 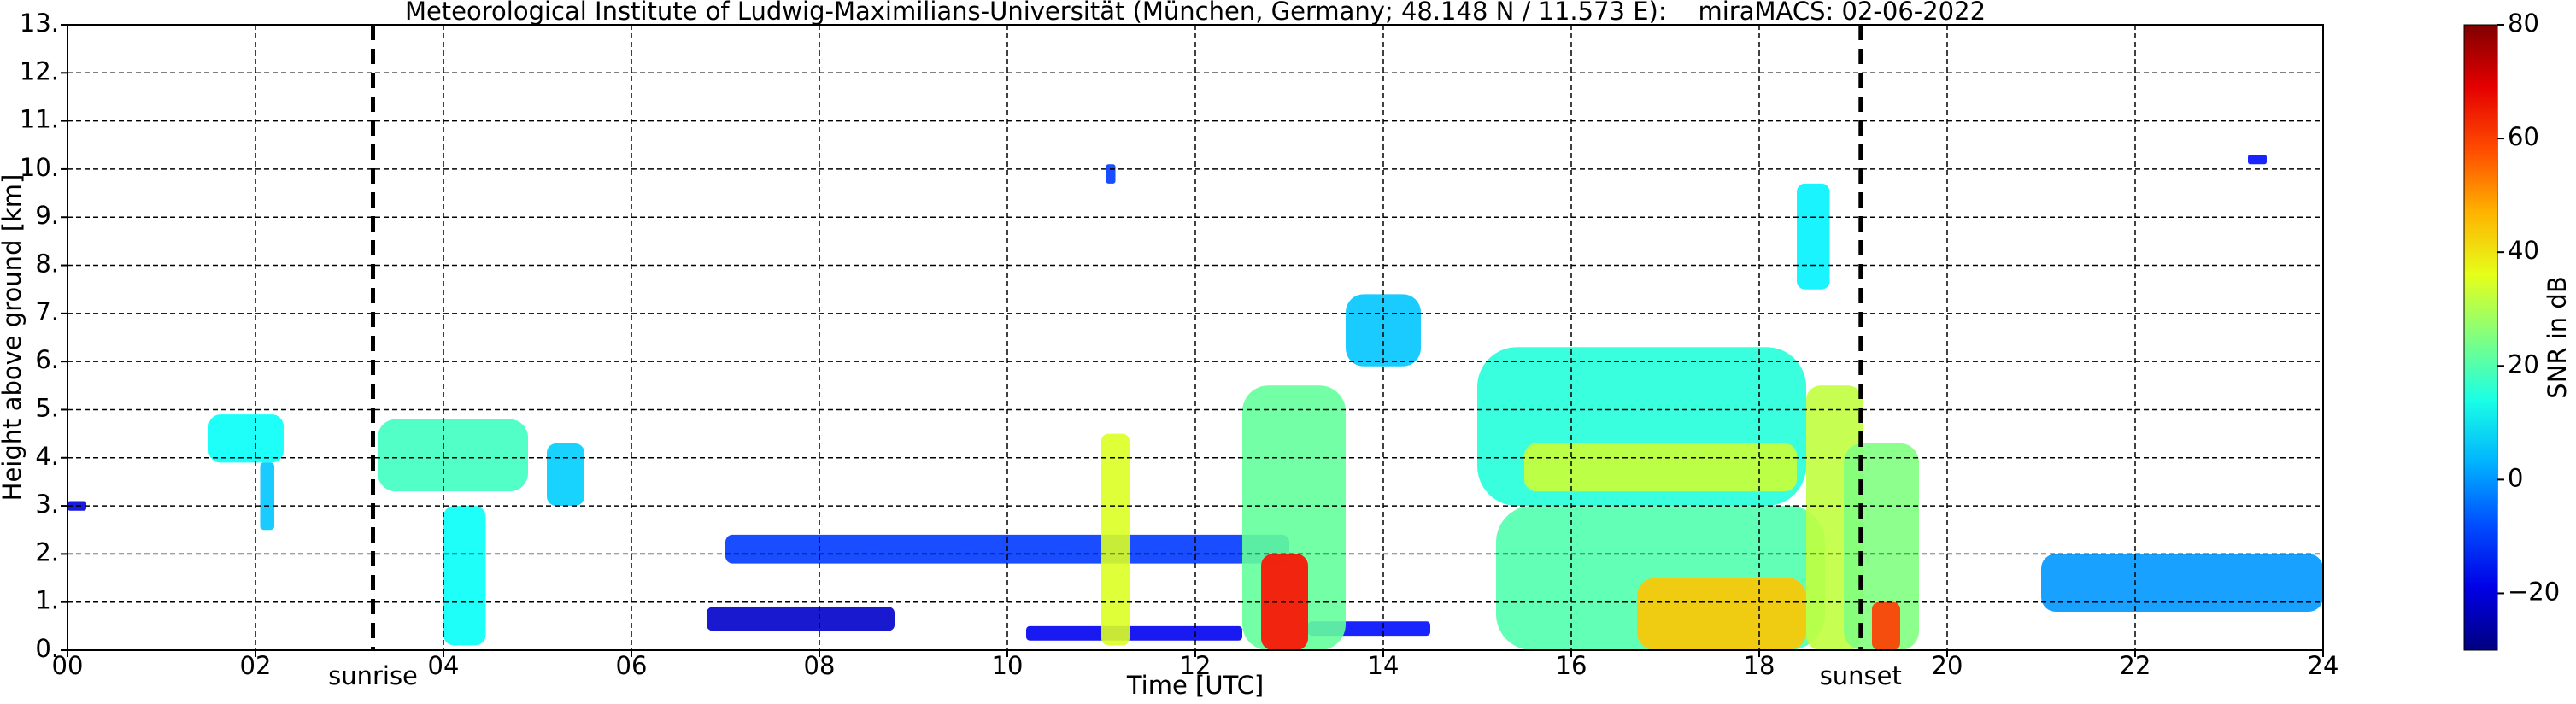 I want to click on x-tick-label: 20, so click(x=1947, y=665).